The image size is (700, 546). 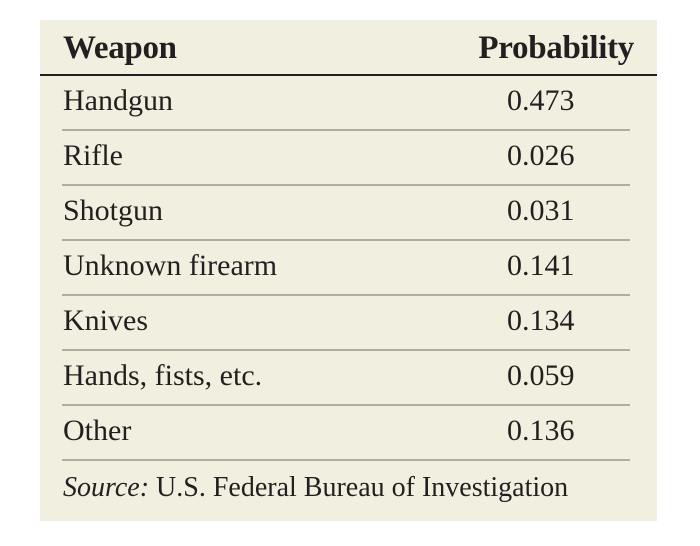 What do you see at coordinates (163, 375) in the screenshot?
I see `weapon-cell: Hands, fists, etc.` at bounding box center [163, 375].